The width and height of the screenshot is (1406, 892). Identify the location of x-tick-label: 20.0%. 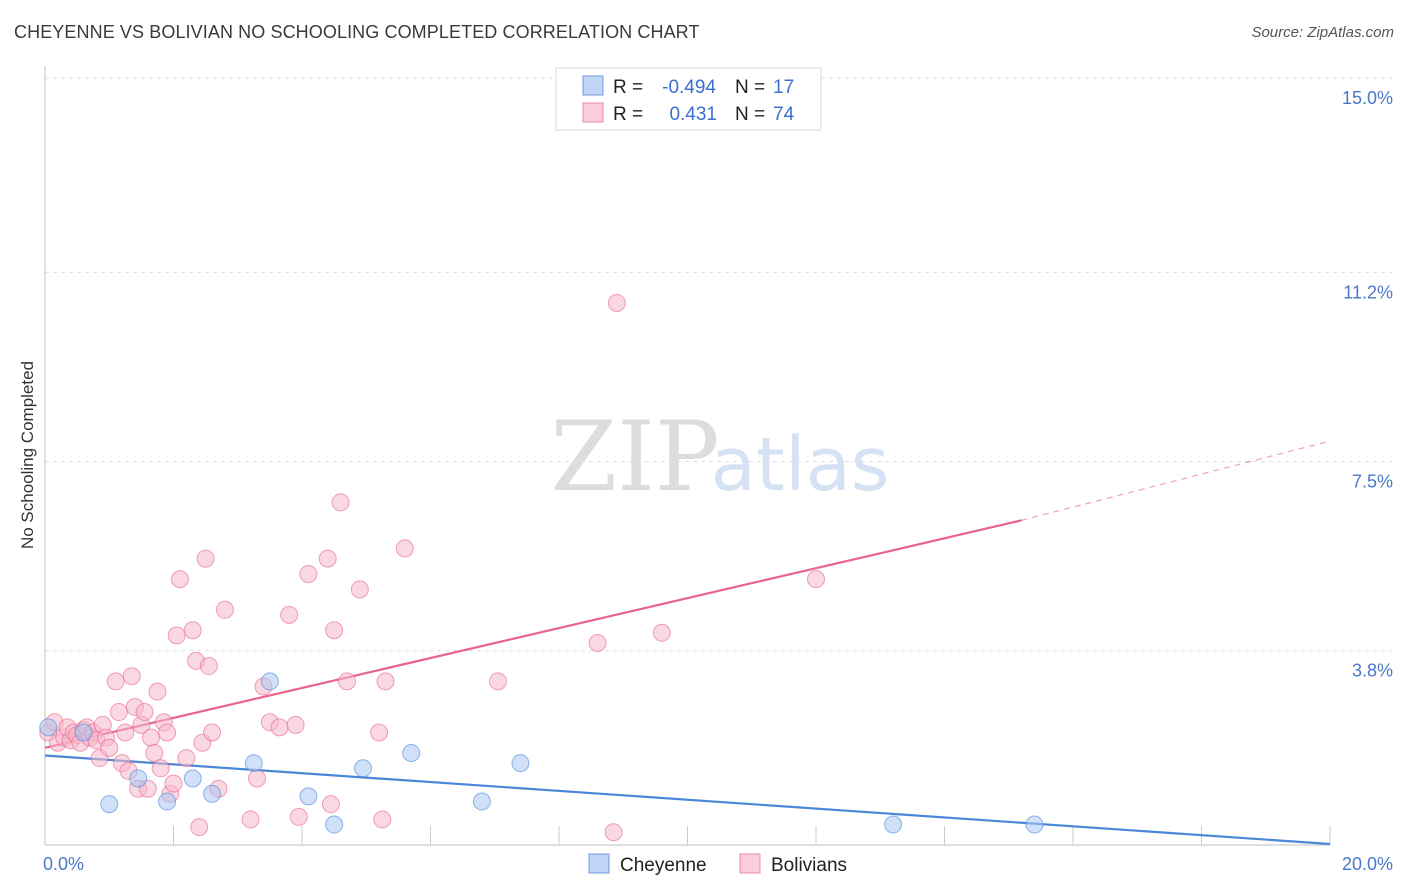
(1367, 864).